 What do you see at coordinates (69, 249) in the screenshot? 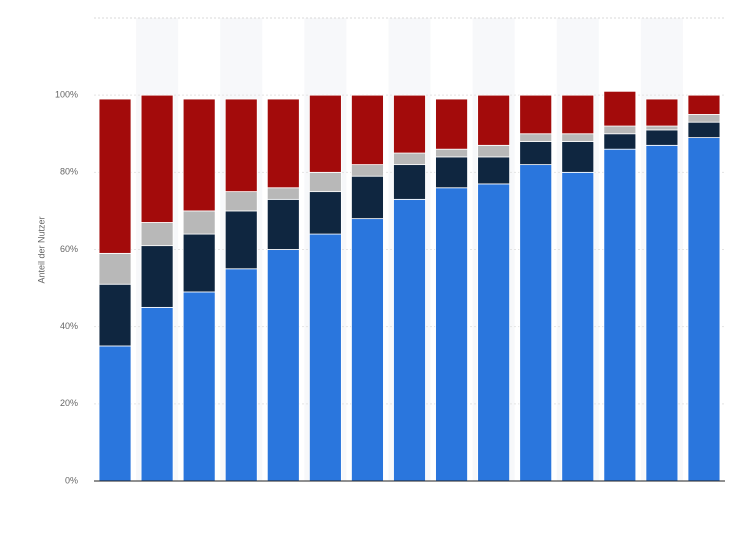
I see `y-tick-label: 60%` at bounding box center [69, 249].